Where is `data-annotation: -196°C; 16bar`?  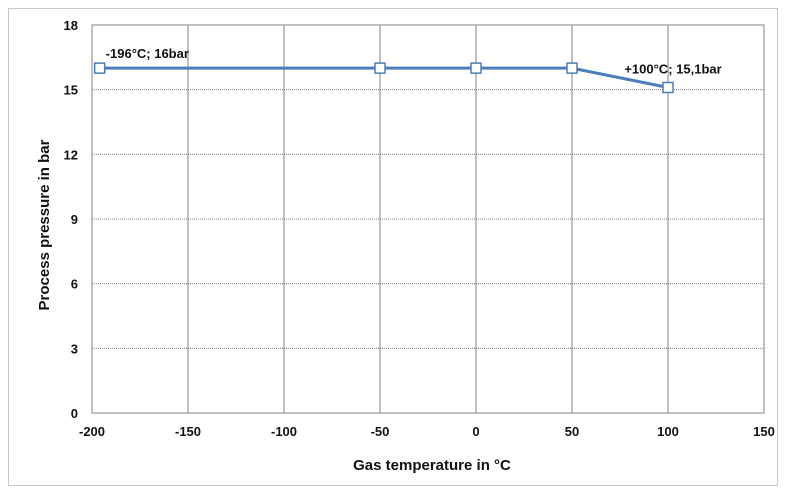
data-annotation: -196°C; 16bar is located at coordinates (147, 53).